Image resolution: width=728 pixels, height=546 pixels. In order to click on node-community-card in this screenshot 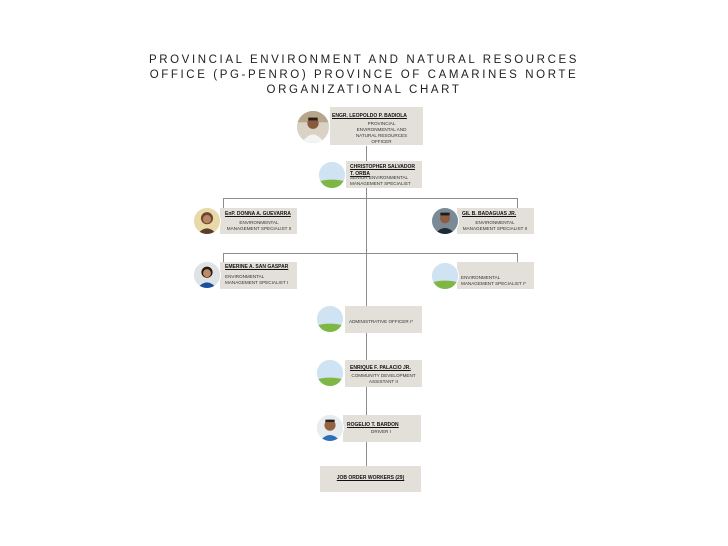, I will do `click(383, 373)`.